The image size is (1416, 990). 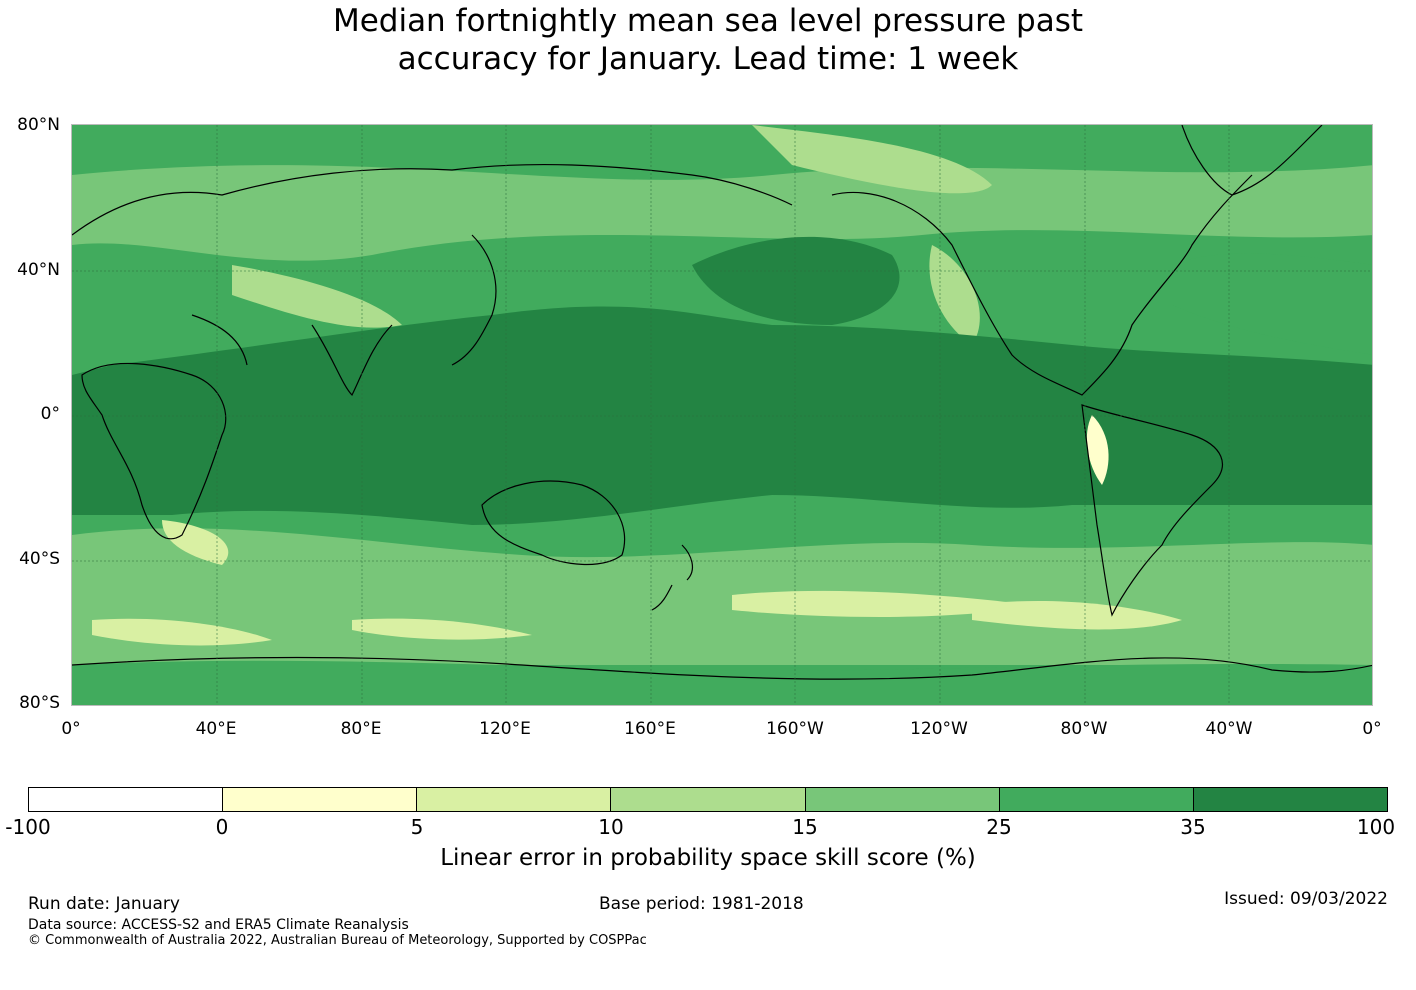 What do you see at coordinates (722, 152) in the screenshot?
I see `arctic-band` at bounding box center [722, 152].